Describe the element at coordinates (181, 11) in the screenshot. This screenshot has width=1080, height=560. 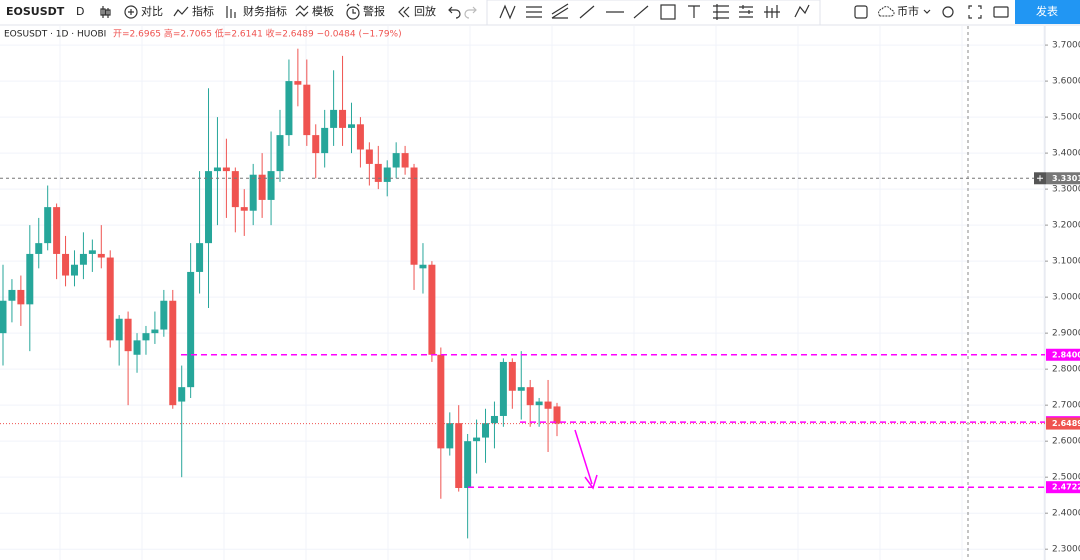
I see `indicators-icon` at that location.